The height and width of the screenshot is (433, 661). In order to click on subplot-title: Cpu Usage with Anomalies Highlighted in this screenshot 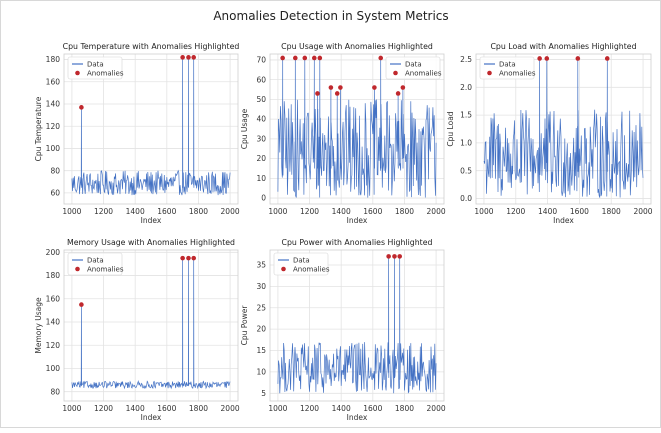, I will do `click(357, 46)`.